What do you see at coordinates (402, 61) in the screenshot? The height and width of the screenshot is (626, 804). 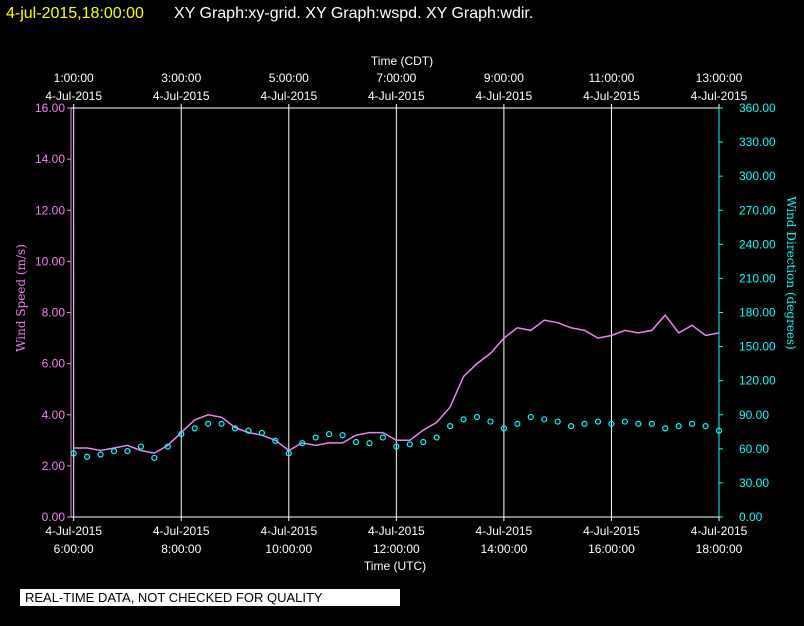 I see `top-axis-label: Time (CDT)` at bounding box center [402, 61].